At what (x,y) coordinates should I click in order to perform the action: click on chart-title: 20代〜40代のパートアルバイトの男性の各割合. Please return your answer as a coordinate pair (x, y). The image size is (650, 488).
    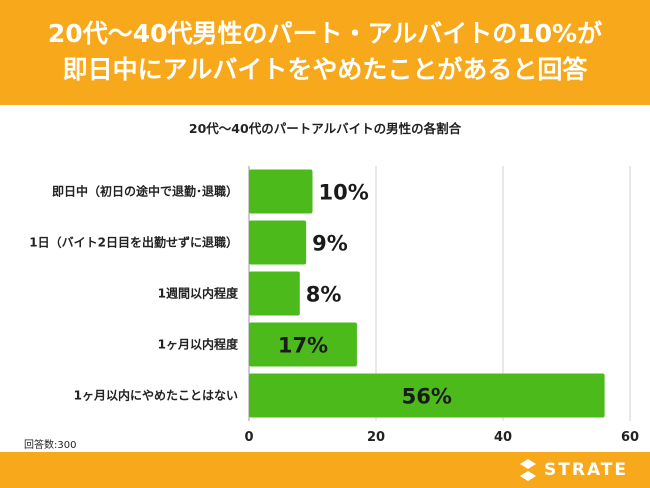
    Looking at the image, I should click on (325, 128).